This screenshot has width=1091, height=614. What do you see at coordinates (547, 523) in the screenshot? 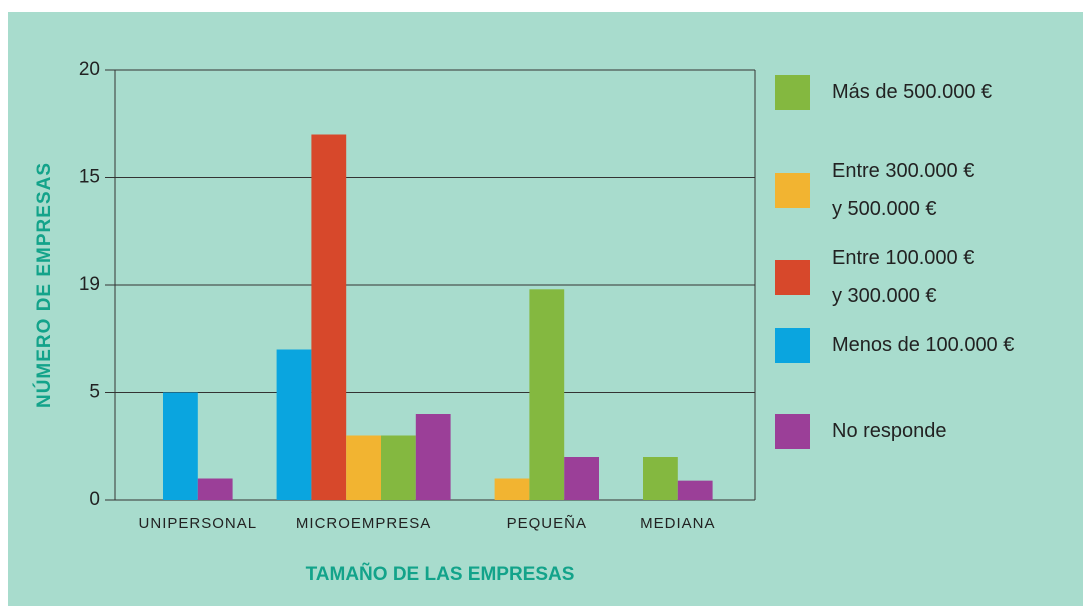
I see `x-tick-label: PEQUEÑA` at bounding box center [547, 523].